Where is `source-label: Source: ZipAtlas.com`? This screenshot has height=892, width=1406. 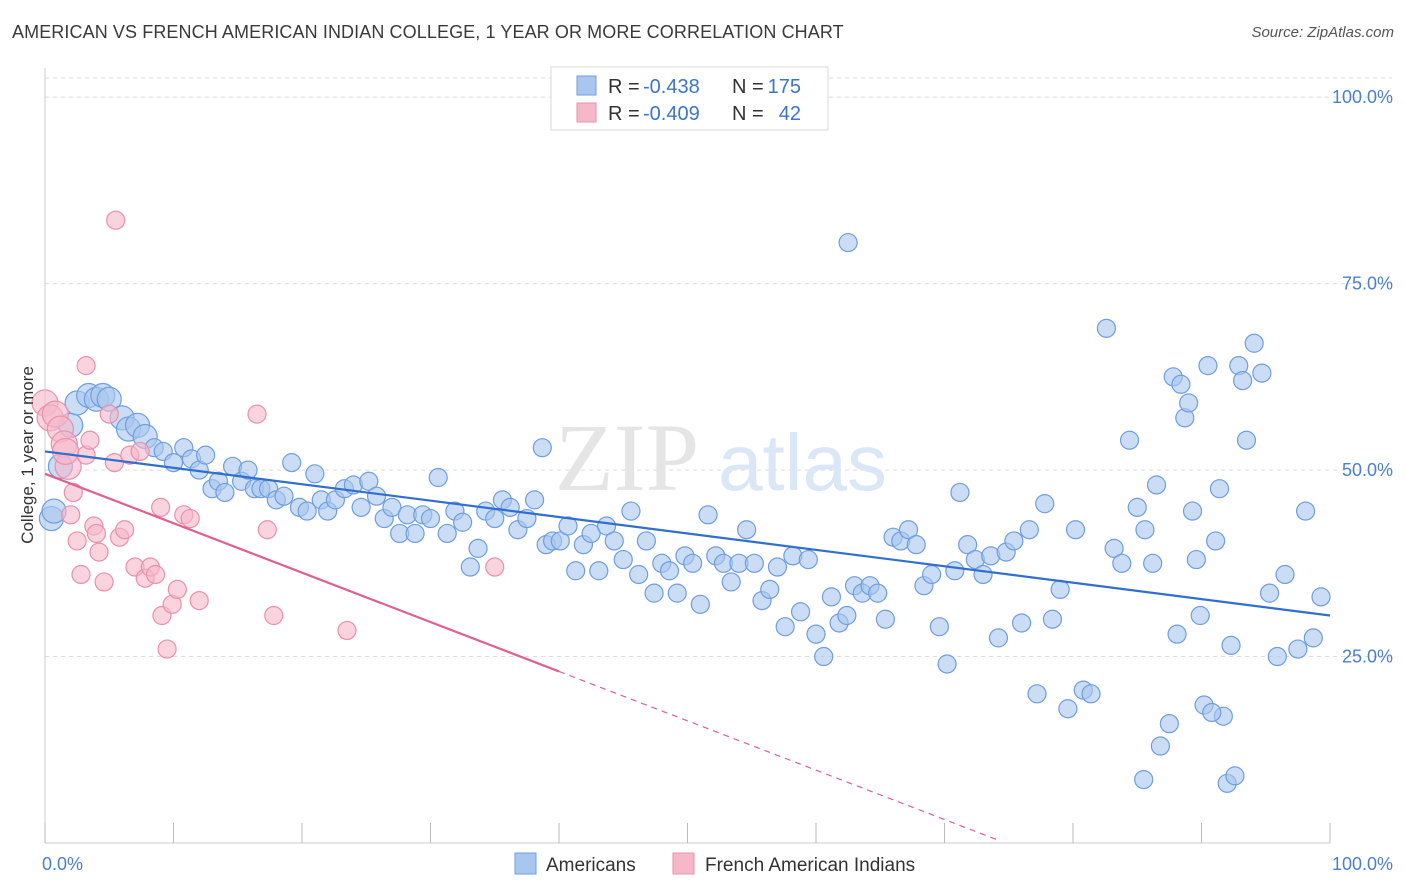
source-label: Source: ZipAtlas.com is located at coordinates (1322, 32).